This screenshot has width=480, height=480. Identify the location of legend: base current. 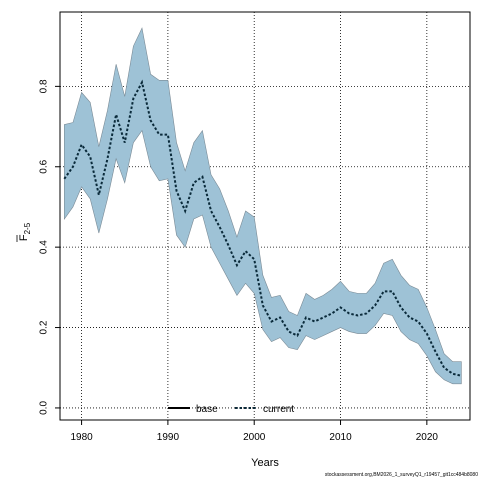
(231, 409).